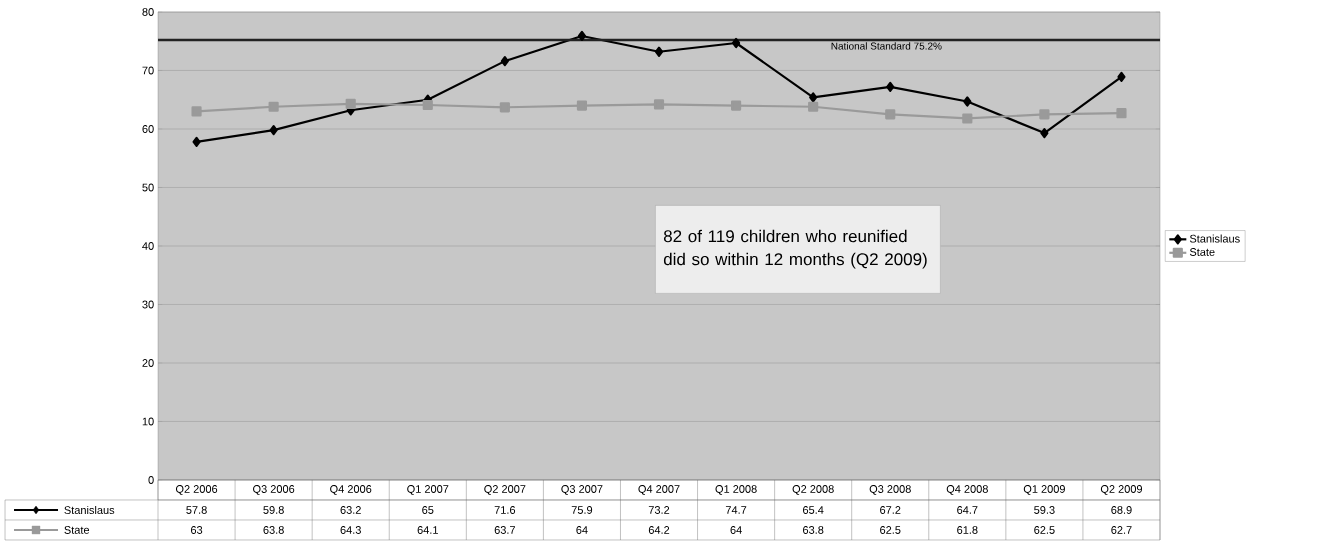 This screenshot has height=558, width=1318. Describe the element at coordinates (813, 490) in the screenshot. I see `x-tick-label: Q2 2008` at that location.